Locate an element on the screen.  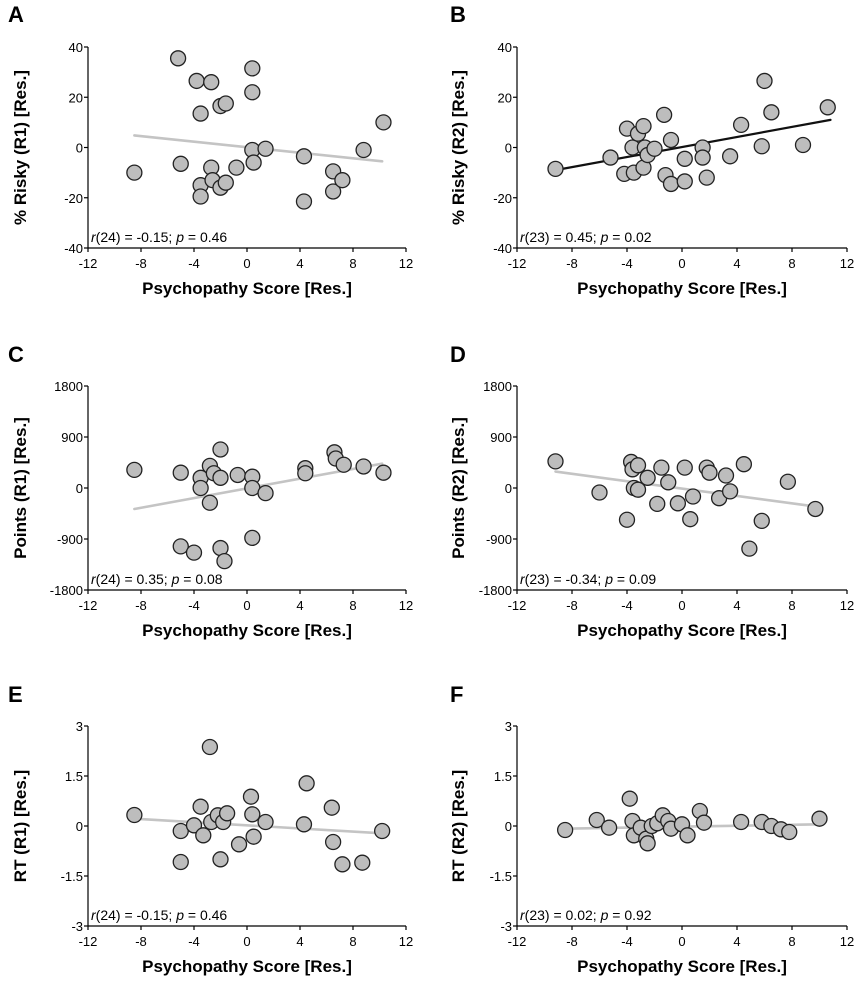
y-tick-label: -40 is located at coordinates (502, 248).